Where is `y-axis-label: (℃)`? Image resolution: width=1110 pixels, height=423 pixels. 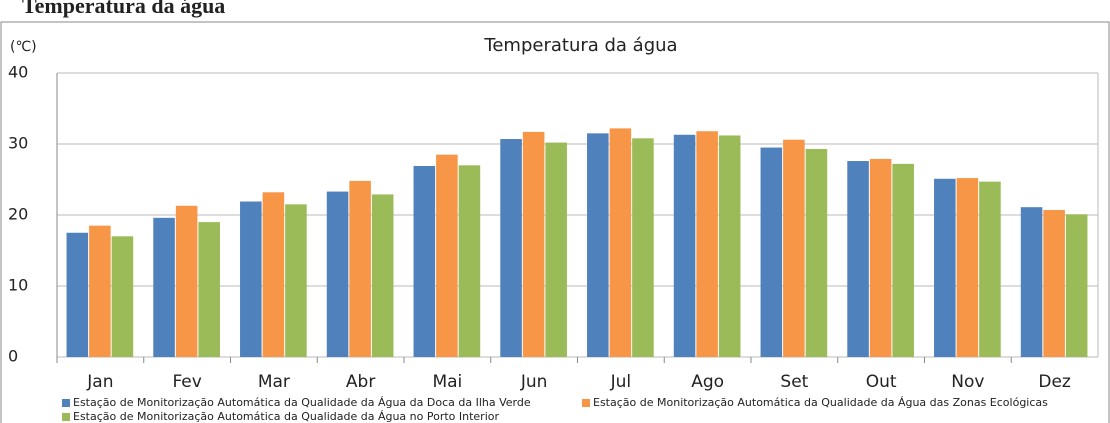
y-axis-label: (℃) is located at coordinates (23, 47).